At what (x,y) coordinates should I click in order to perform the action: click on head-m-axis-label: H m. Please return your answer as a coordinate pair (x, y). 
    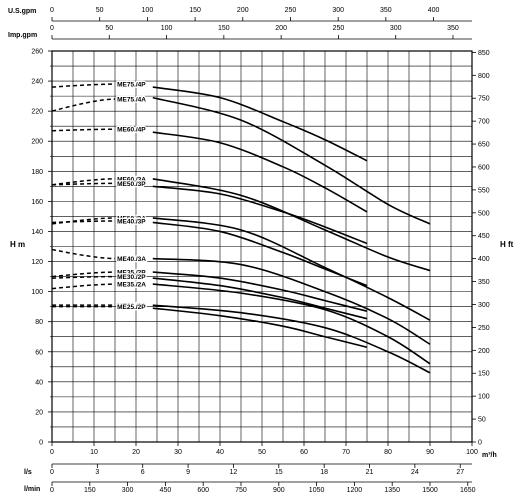
    Looking at the image, I should click on (17, 244).